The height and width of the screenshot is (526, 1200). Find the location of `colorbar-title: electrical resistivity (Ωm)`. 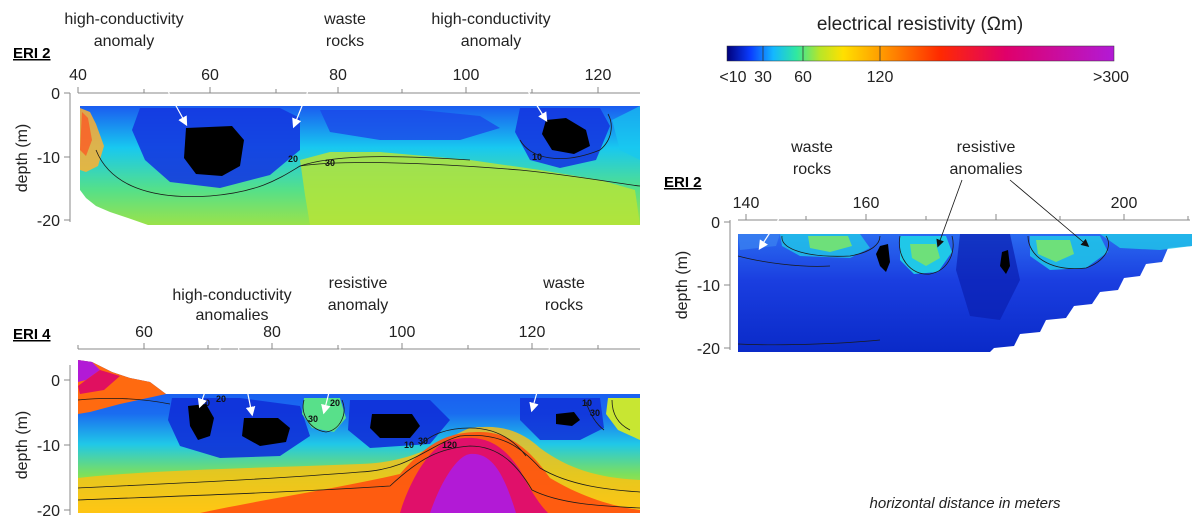

colorbar-title: electrical resistivity (Ωm) is located at coordinates (920, 24).